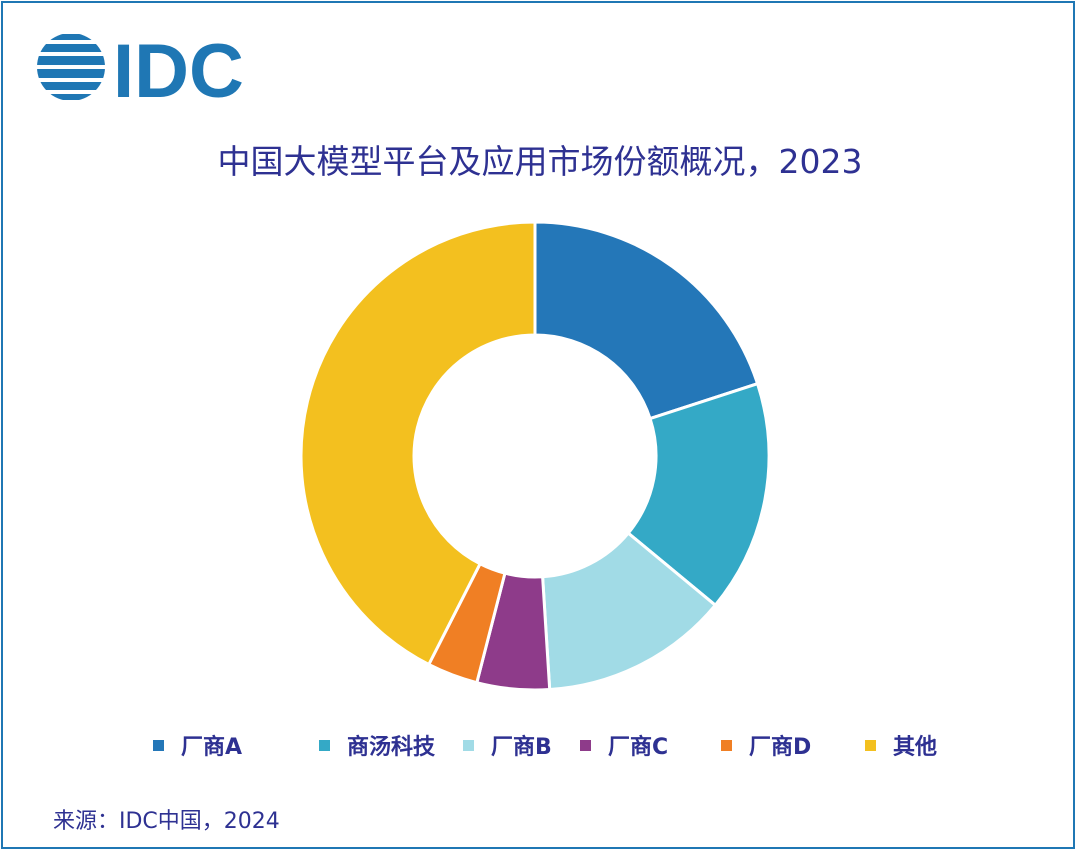 Image resolution: width=1080 pixels, height=853 pixels. What do you see at coordinates (540, 161) in the screenshot?
I see `chart-title: 中国大模型平台及应用市场份额概况，2023` at bounding box center [540, 161].